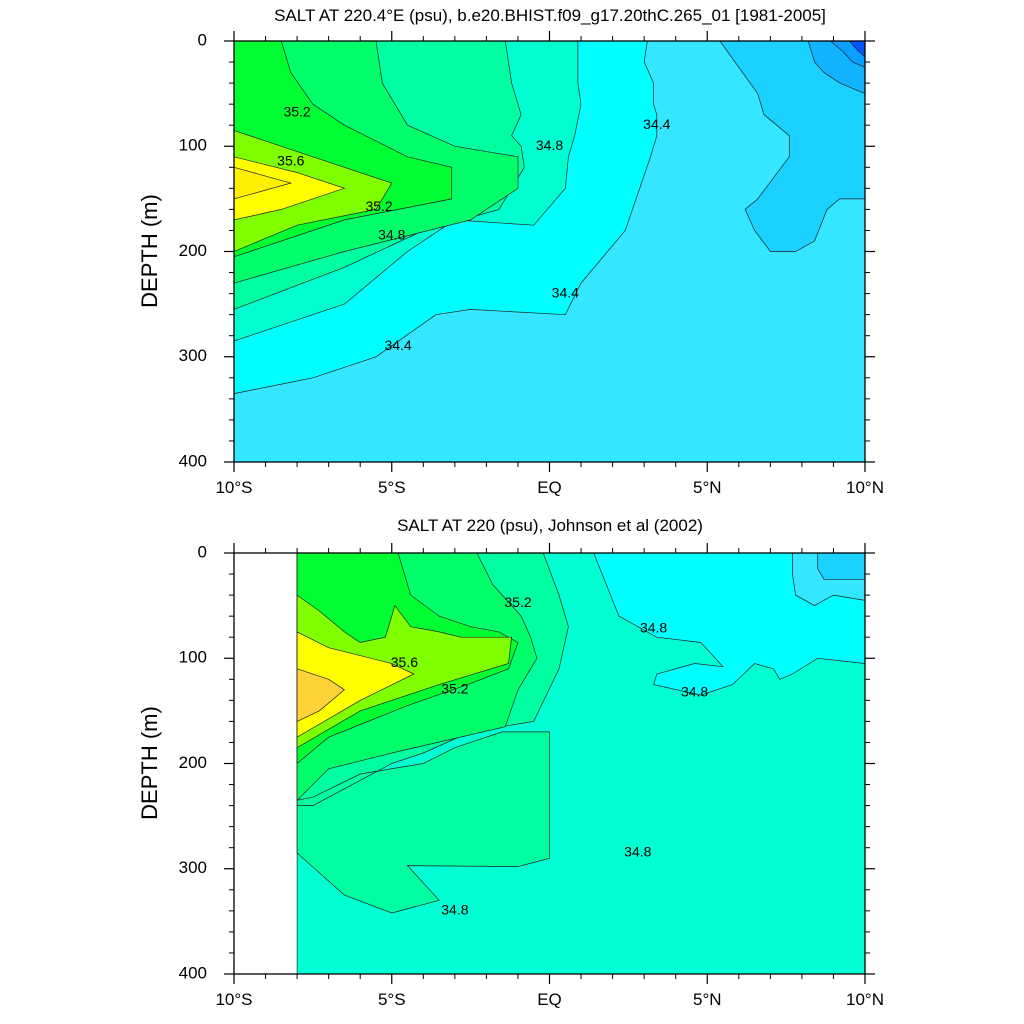 The image size is (1024, 1024). What do you see at coordinates (193, 972) in the screenshot?
I see `bottom-y-tick-label-4: 400` at bounding box center [193, 972].